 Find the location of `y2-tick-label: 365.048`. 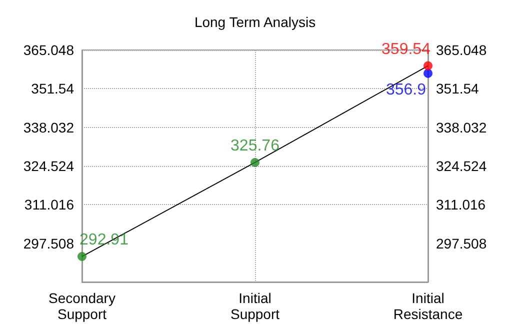

y2-tick-label: 365.048 is located at coordinates (461, 50).